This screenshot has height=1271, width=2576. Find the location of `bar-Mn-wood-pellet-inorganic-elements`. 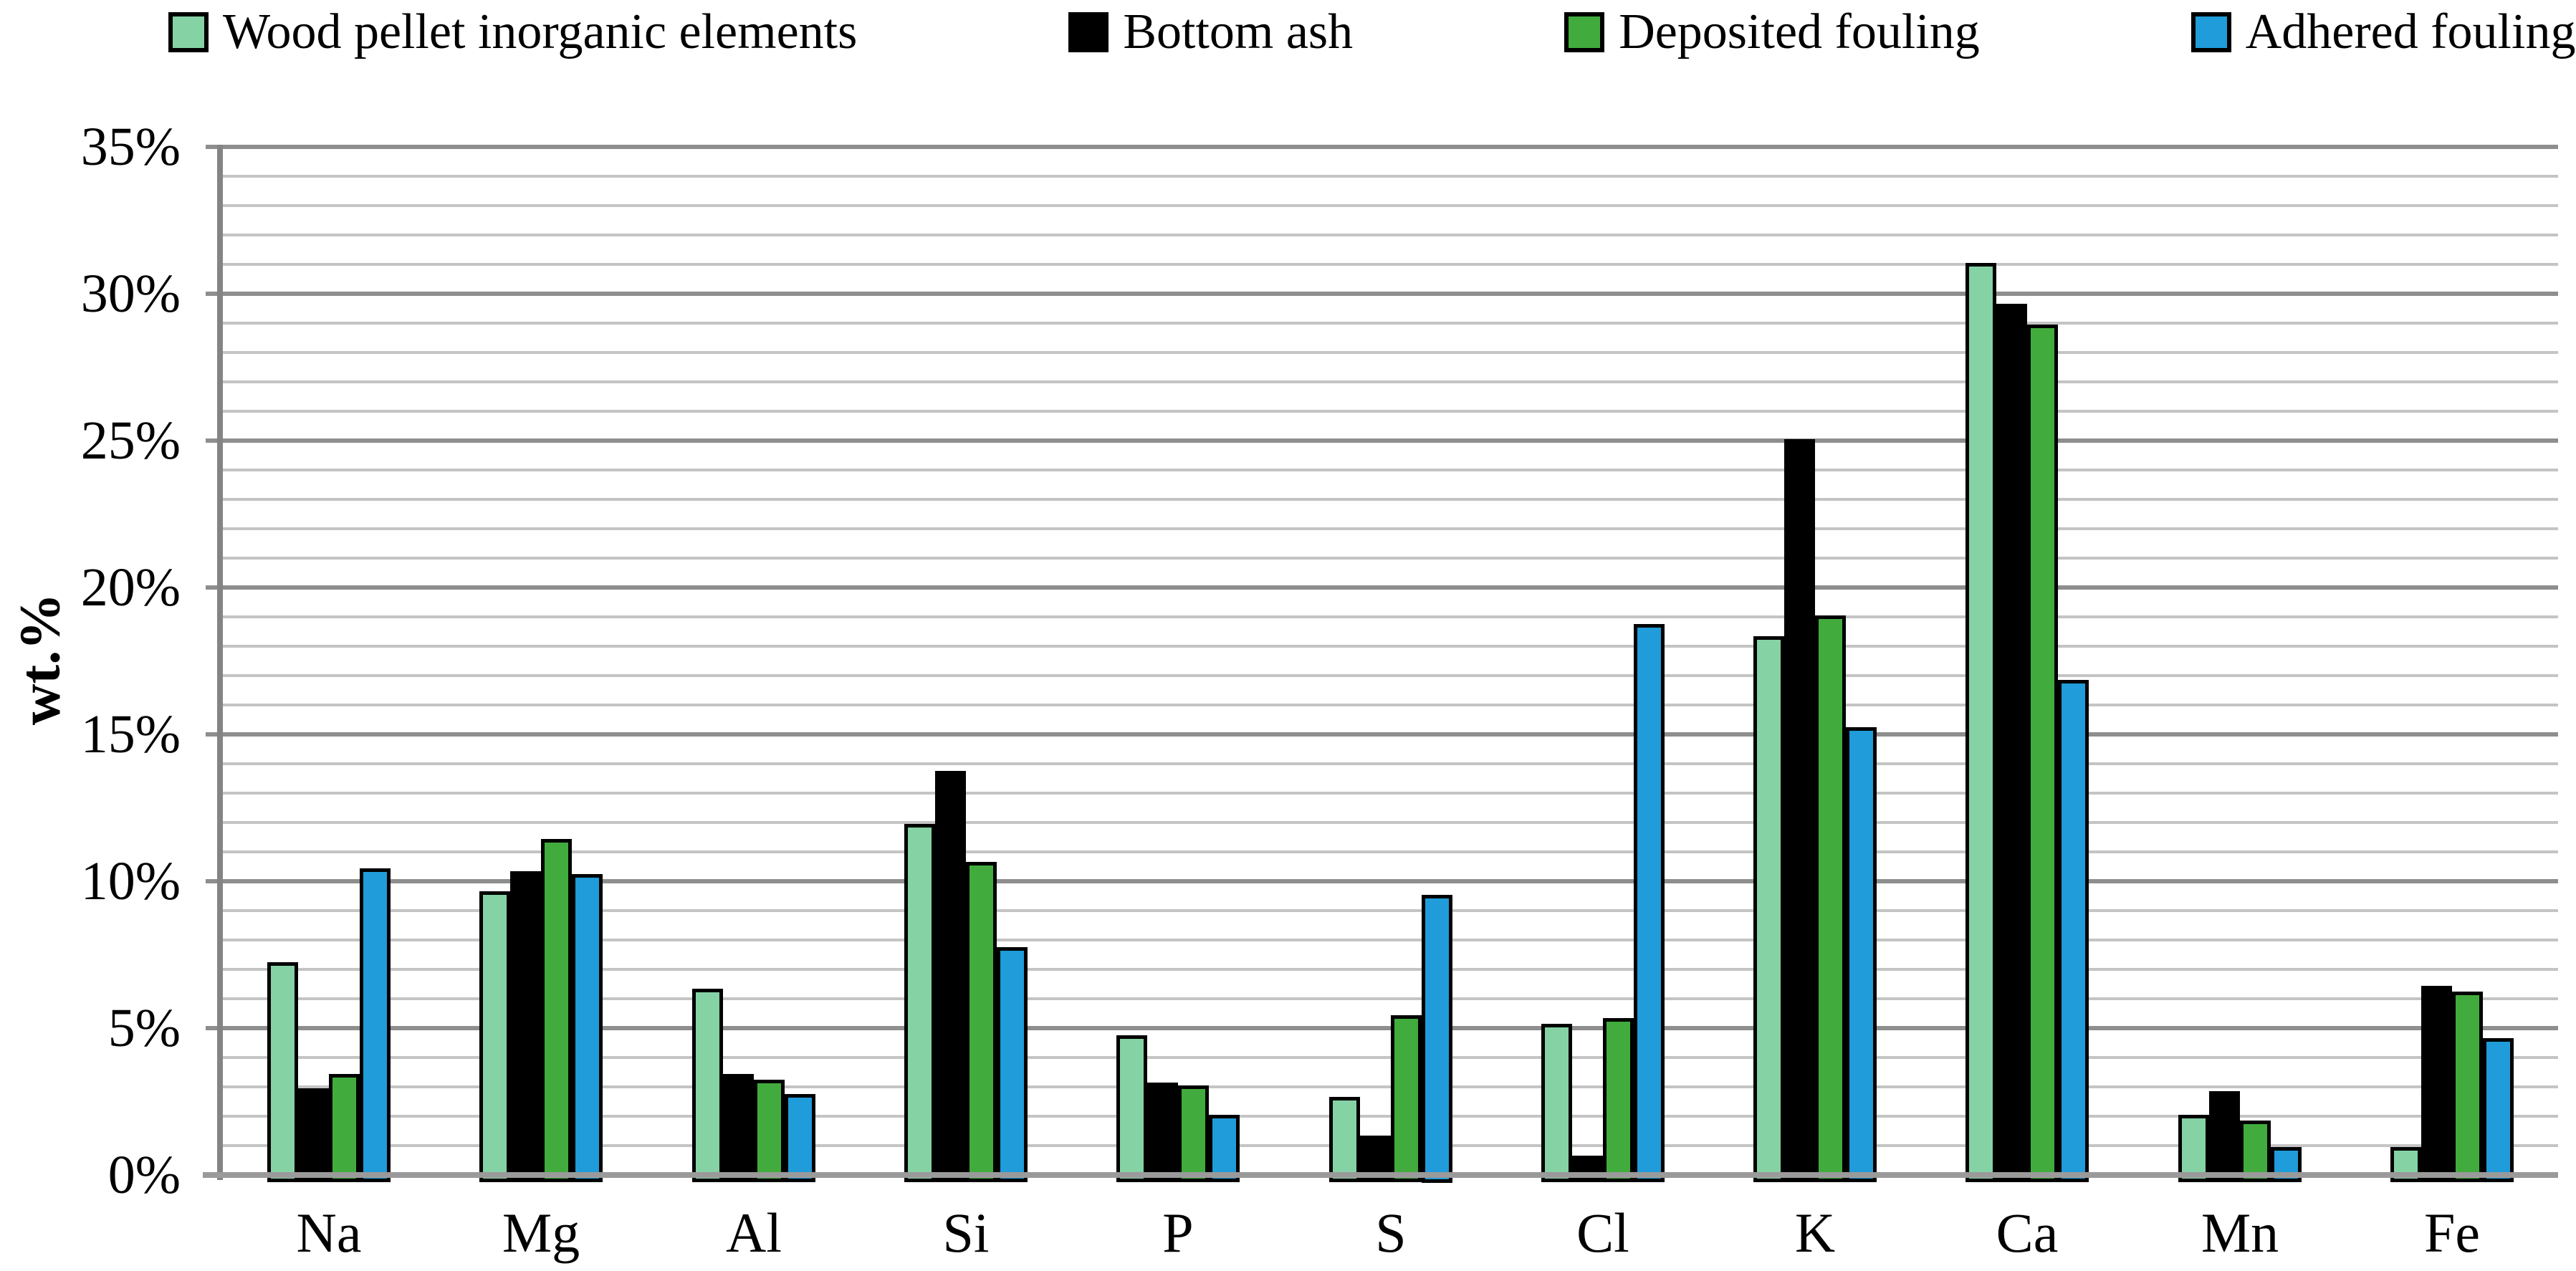

bar-Mn-wood-pellet-inorganic-elements is located at coordinates (2193, 1148).